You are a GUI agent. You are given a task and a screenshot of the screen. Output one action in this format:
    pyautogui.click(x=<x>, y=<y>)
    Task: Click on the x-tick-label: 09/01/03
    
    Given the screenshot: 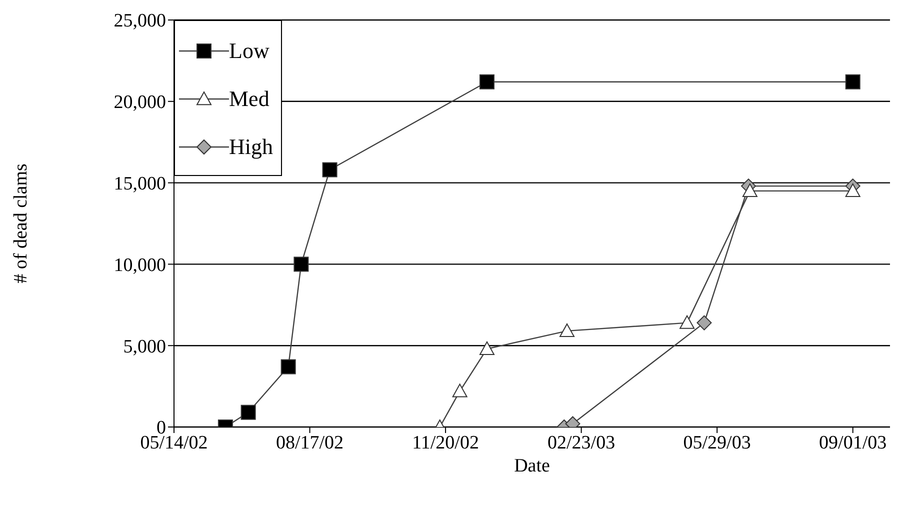 What is the action you would take?
    pyautogui.click(x=853, y=443)
    